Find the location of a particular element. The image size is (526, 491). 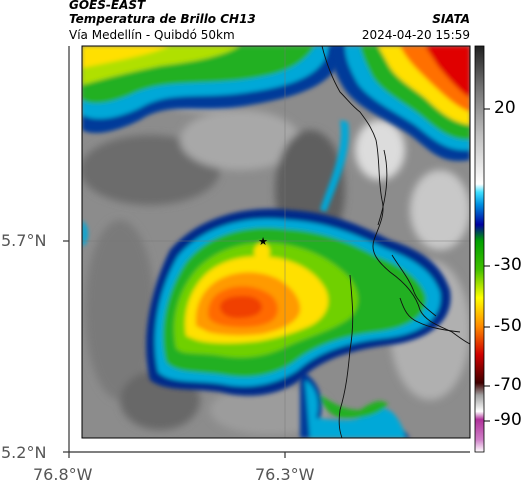

product-name: Temperatura de Brillo CH13 is located at coordinates (162, 19).